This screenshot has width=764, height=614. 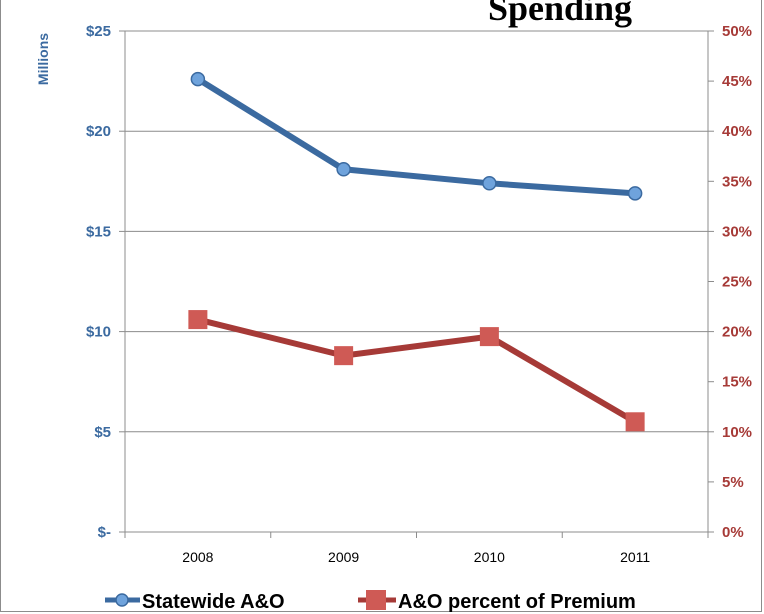 I want to click on x-tick-label: 2011, so click(x=635, y=557).